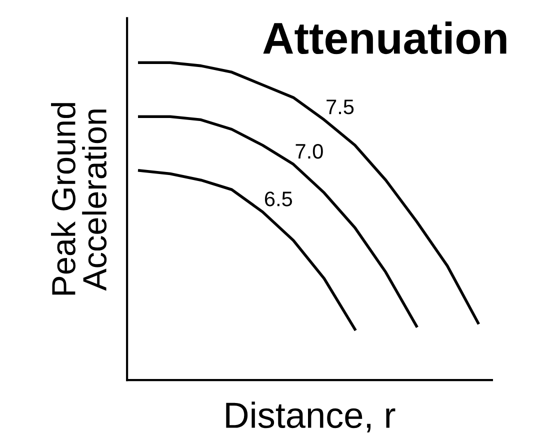 This screenshot has width=543, height=444. Describe the element at coordinates (278, 199) in the screenshot. I see `series-label: 6.5` at that location.